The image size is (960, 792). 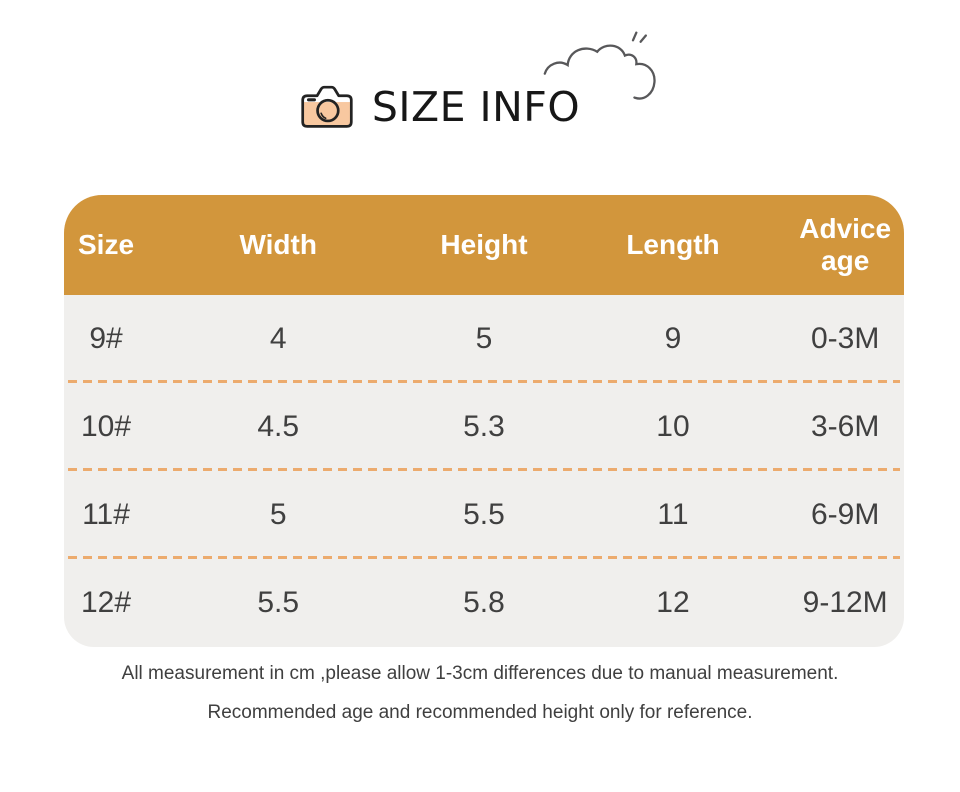 What do you see at coordinates (106, 338) in the screenshot?
I see `table-cell: 9#` at bounding box center [106, 338].